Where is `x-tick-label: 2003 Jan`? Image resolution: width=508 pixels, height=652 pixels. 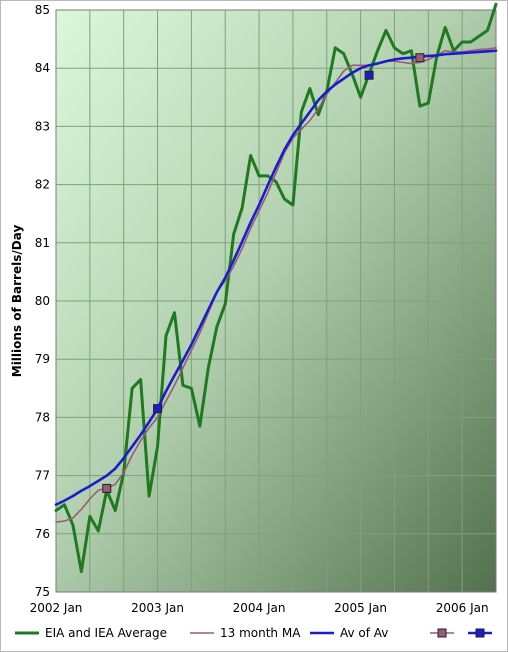 x-tick-label: 2003 Jan is located at coordinates (157, 608).